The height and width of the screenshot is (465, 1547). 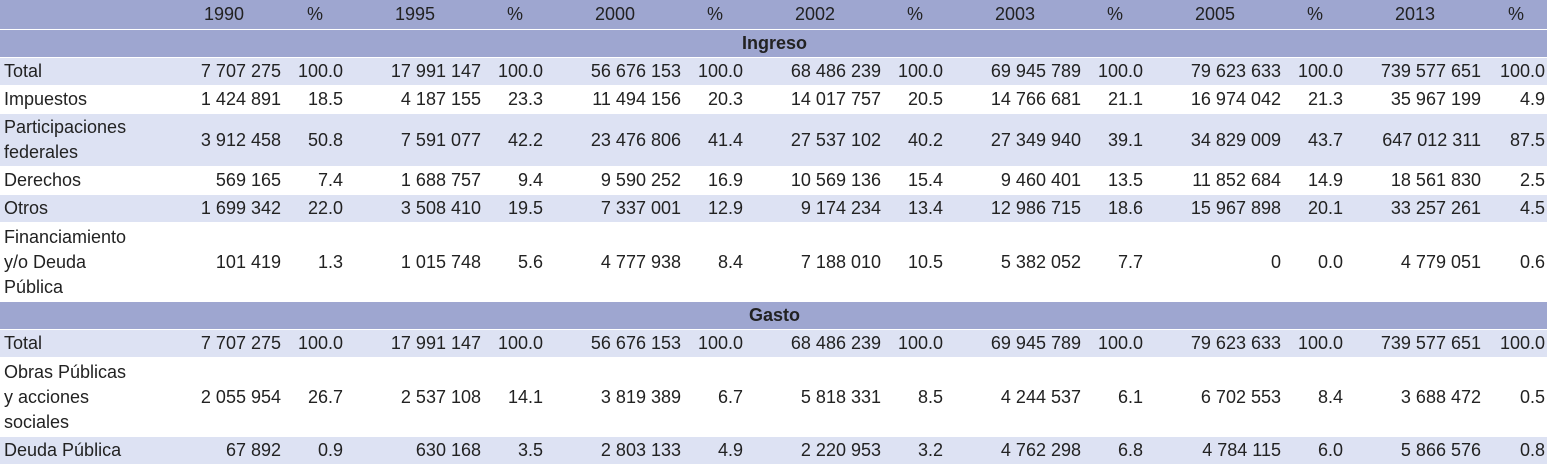 What do you see at coordinates (914, 262) in the screenshot?
I see `cell: 10.5` at bounding box center [914, 262].